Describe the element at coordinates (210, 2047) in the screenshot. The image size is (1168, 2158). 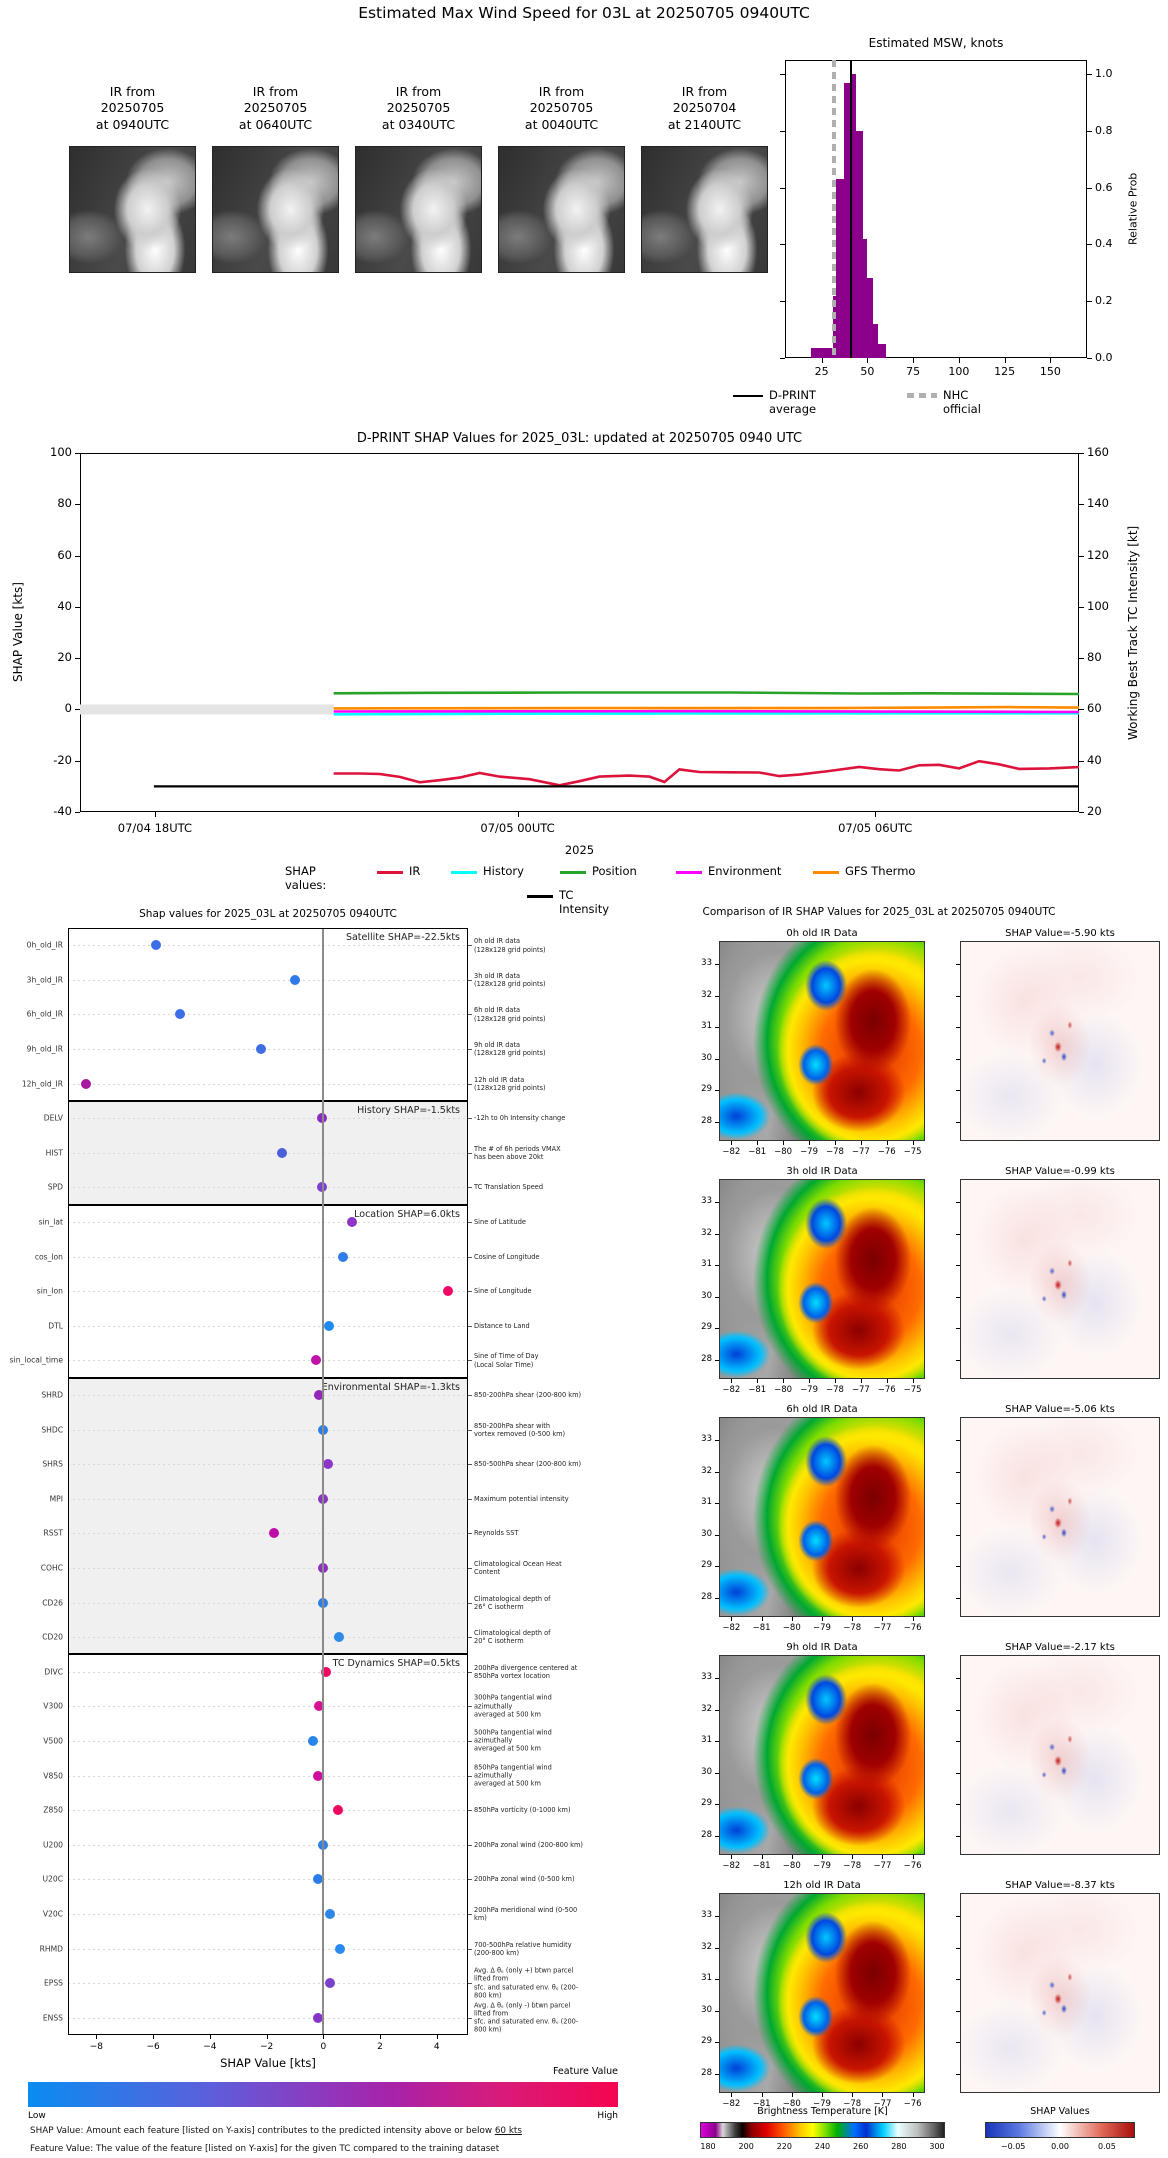
I see `feature-x-tick-label: −4` at that location.